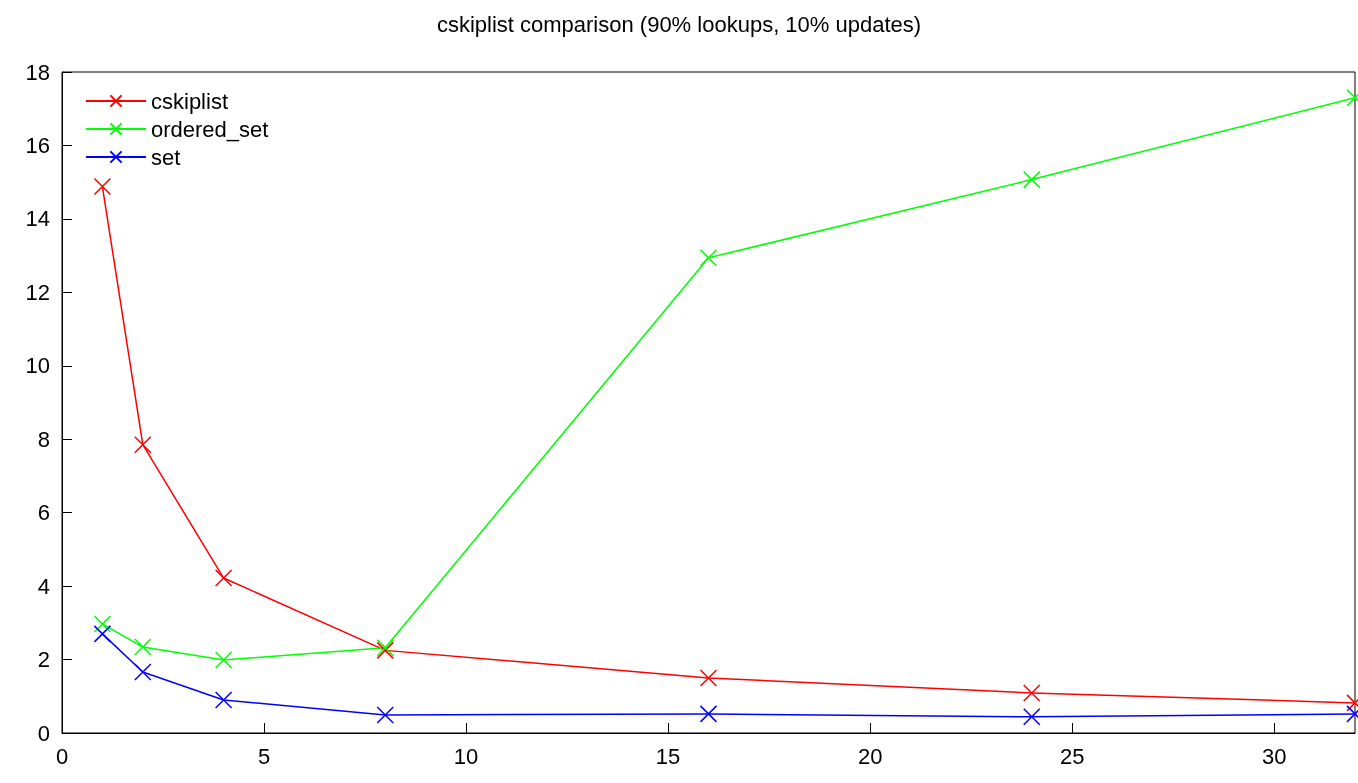 Image resolution: width=1358 pixels, height=783 pixels. I want to click on chart-title: cskiplist comparison (90% lookups, 10% updates), so click(679, 24).